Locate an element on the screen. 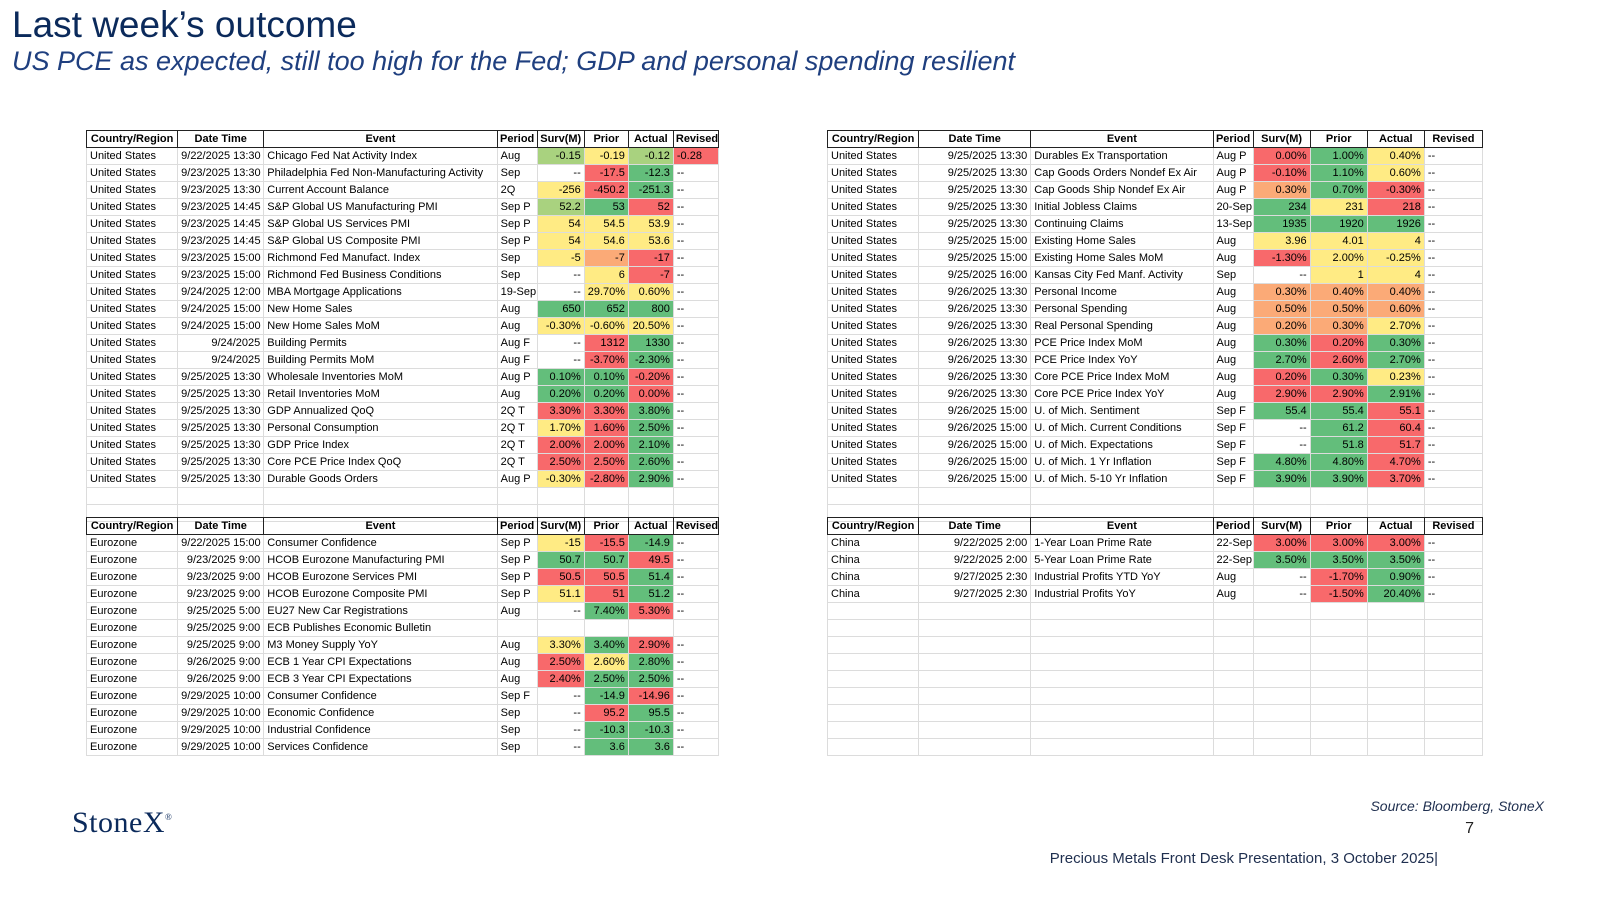 The width and height of the screenshot is (1600, 900). survey-cell: 54 is located at coordinates (560, 241).